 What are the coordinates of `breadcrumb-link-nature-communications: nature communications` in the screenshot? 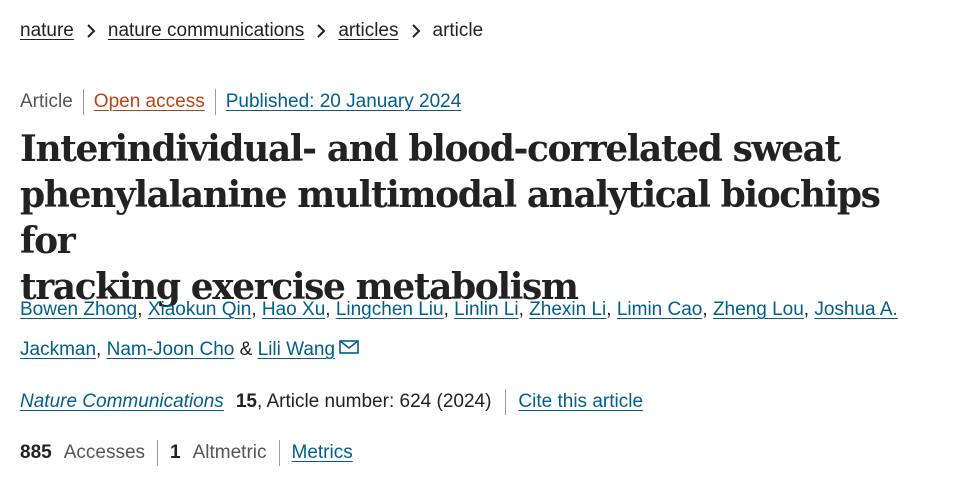 It's located at (206, 30).